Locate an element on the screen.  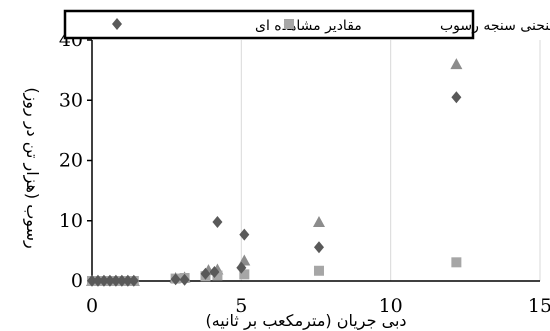
legend-box is located at coordinates (269, 24).